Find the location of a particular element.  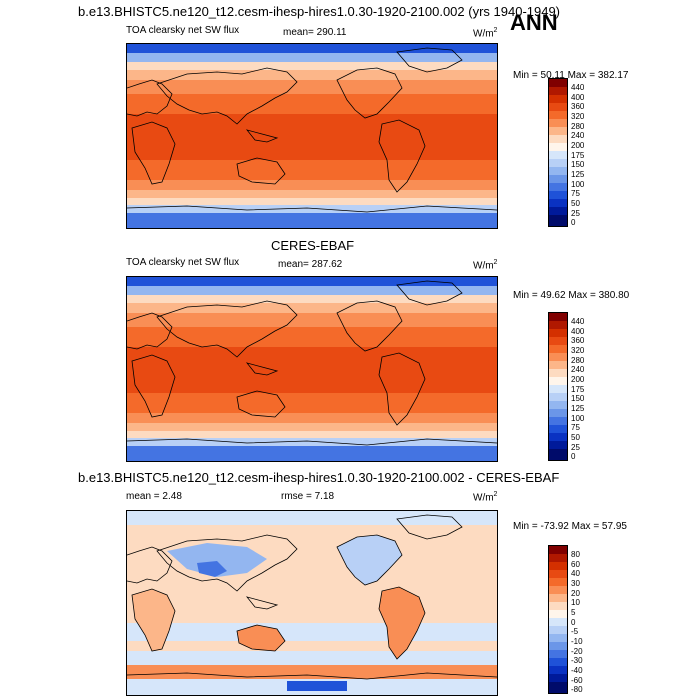

panel-diff-rmse: rmse = 7.18 is located at coordinates (308, 496).